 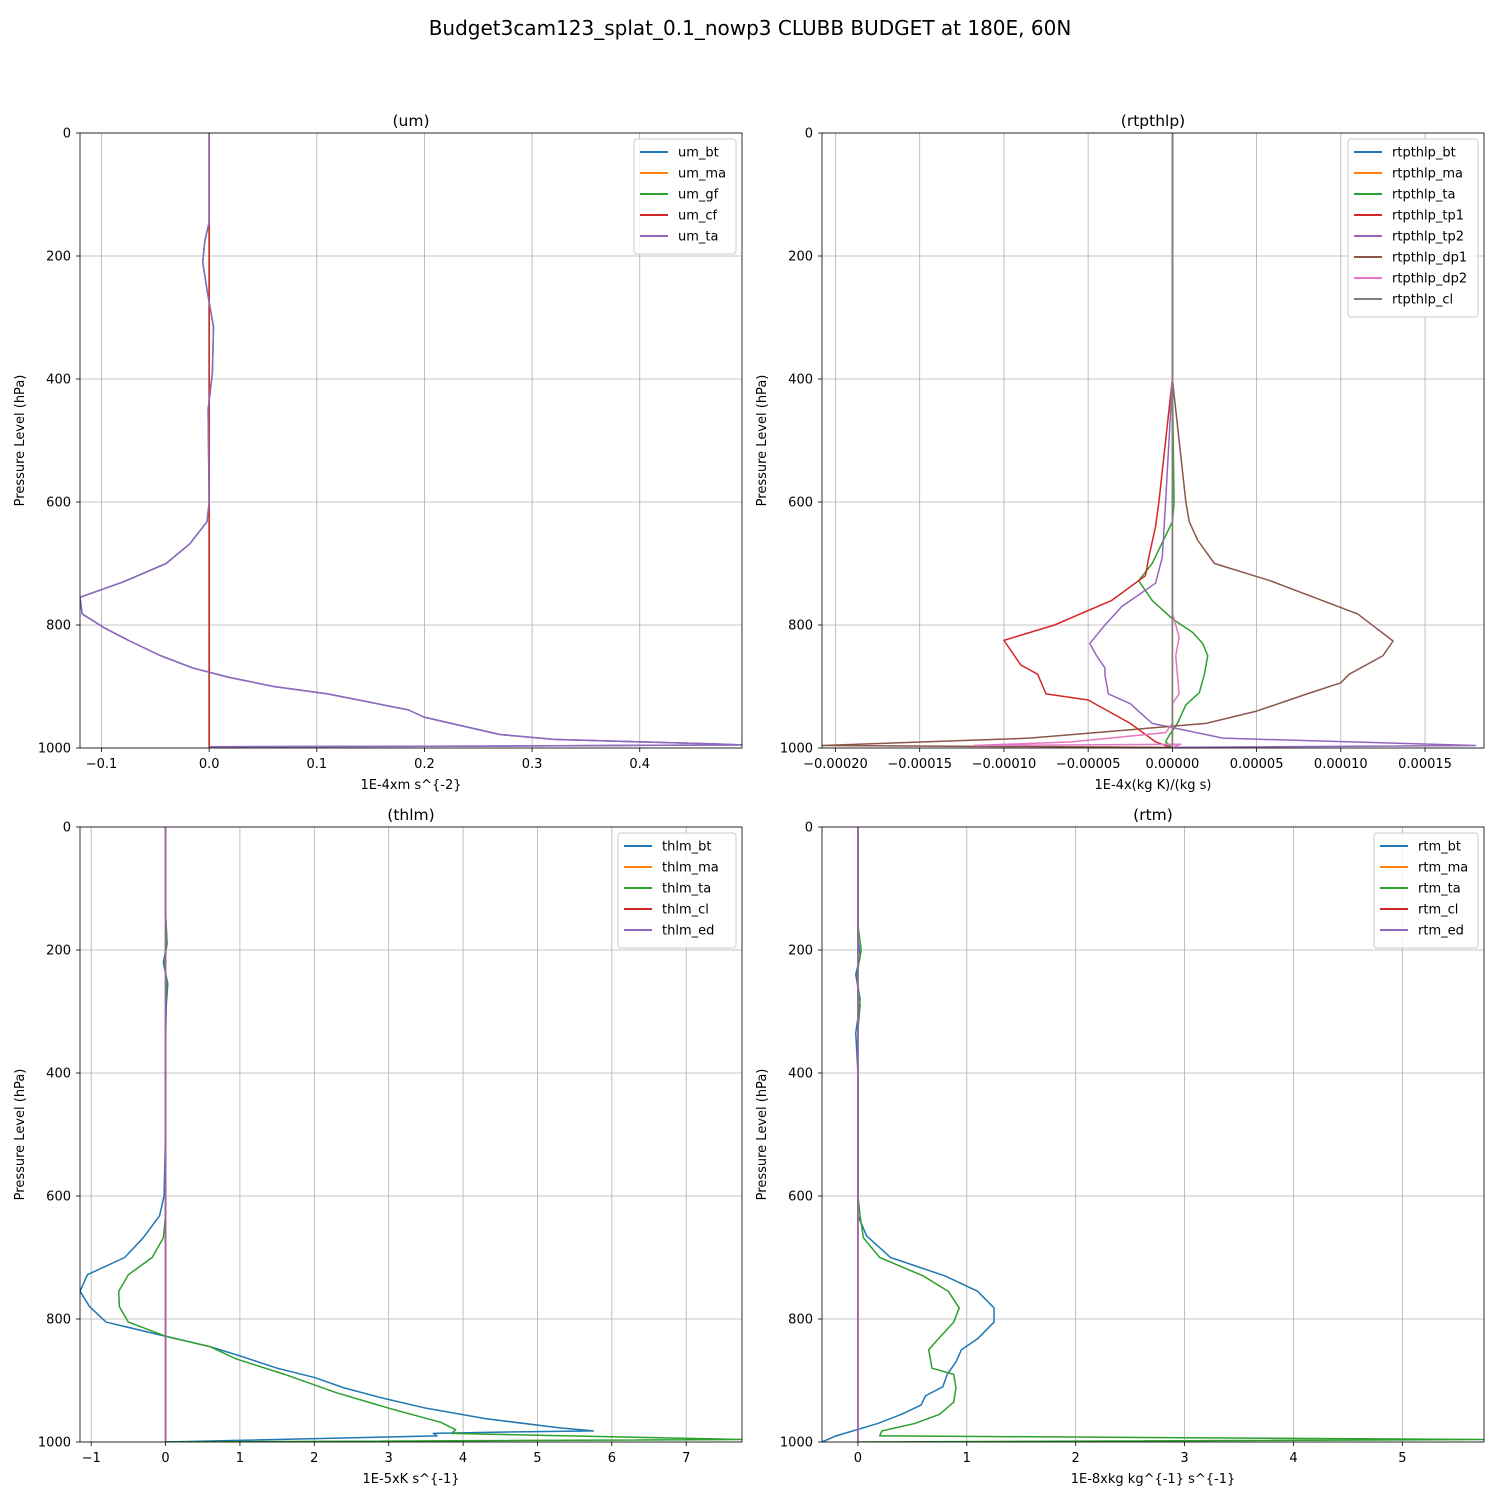 What do you see at coordinates (1088, 764) in the screenshot?
I see `x-tick-label: −0.00005` at bounding box center [1088, 764].